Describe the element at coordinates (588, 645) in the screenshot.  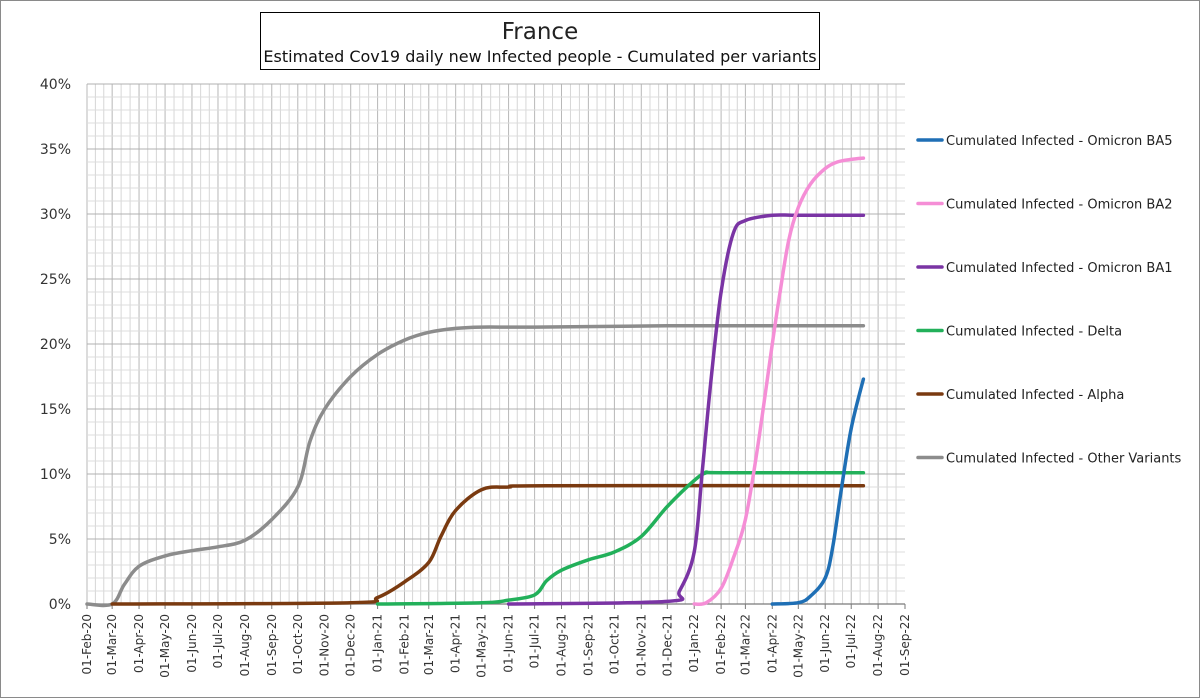
I see `x-tick-label: 01-Sep-21` at that location.